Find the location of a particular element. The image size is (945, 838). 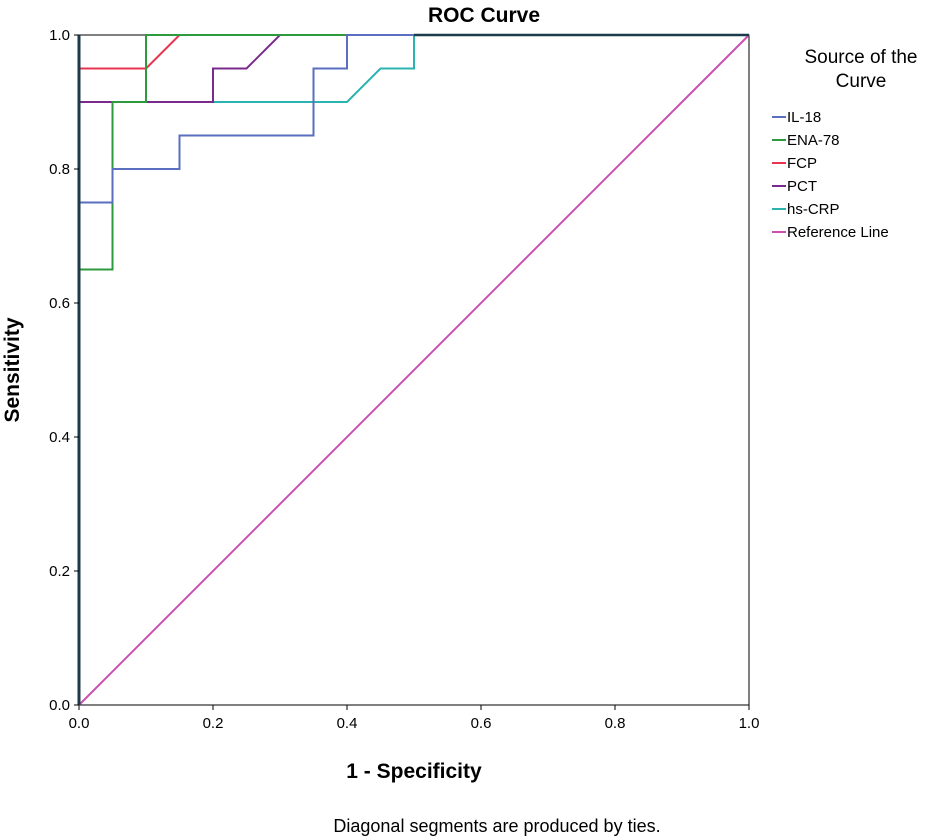

y-tick-label: 0.4 is located at coordinates (59, 437).